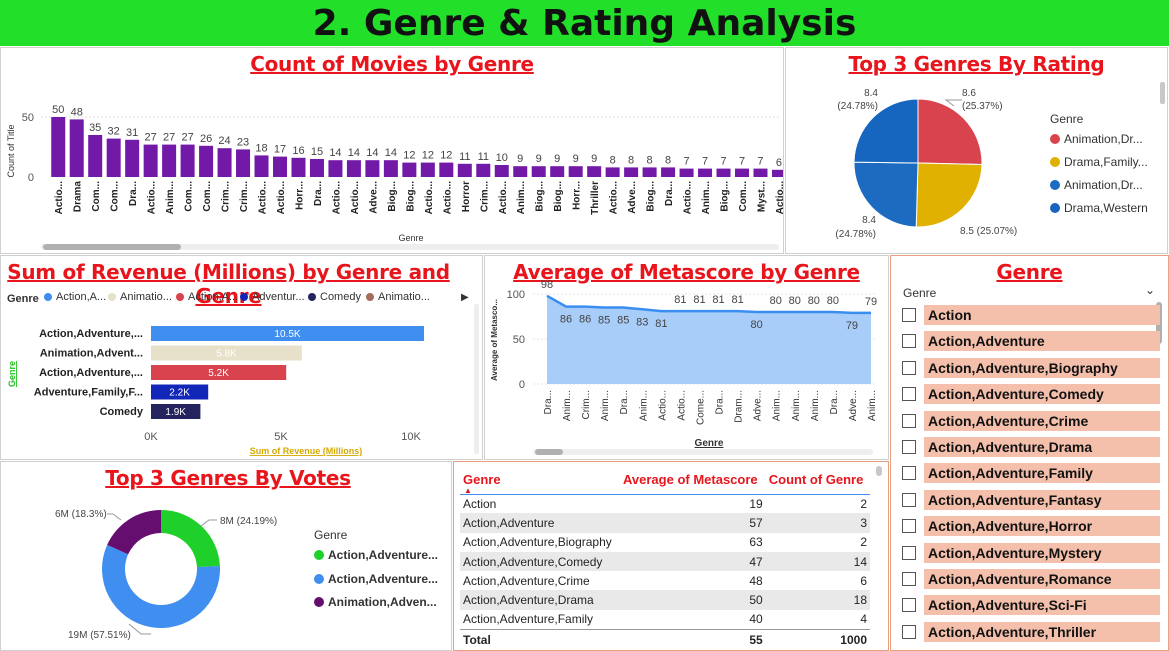 This screenshot has height=651, width=1169. Describe the element at coordinates (1031, 420) in the screenshot. I see `slicer-item: Action,Adventure,Crime` at that location.